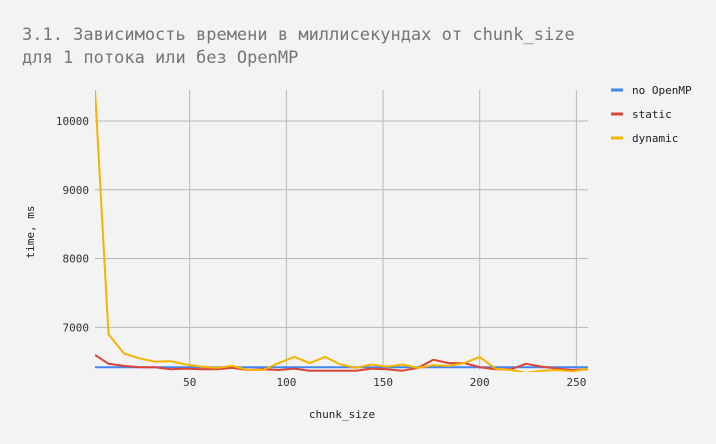 This screenshot has height=444, width=716. What do you see at coordinates (286, 382) in the screenshot?
I see `x-tick-label: 100` at bounding box center [286, 382].